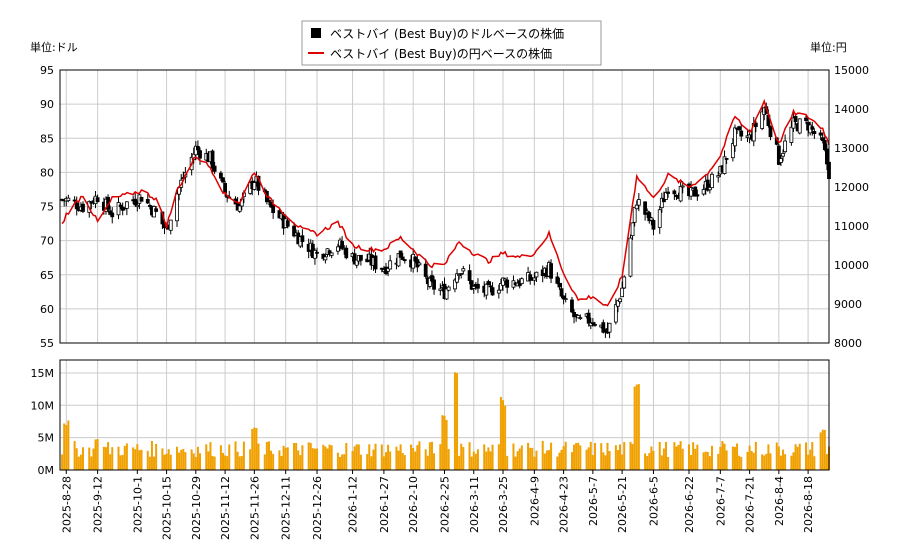  Describe the element at coordinates (47, 70) in the screenshot. I see `y-left-tick-label: 95` at that location.